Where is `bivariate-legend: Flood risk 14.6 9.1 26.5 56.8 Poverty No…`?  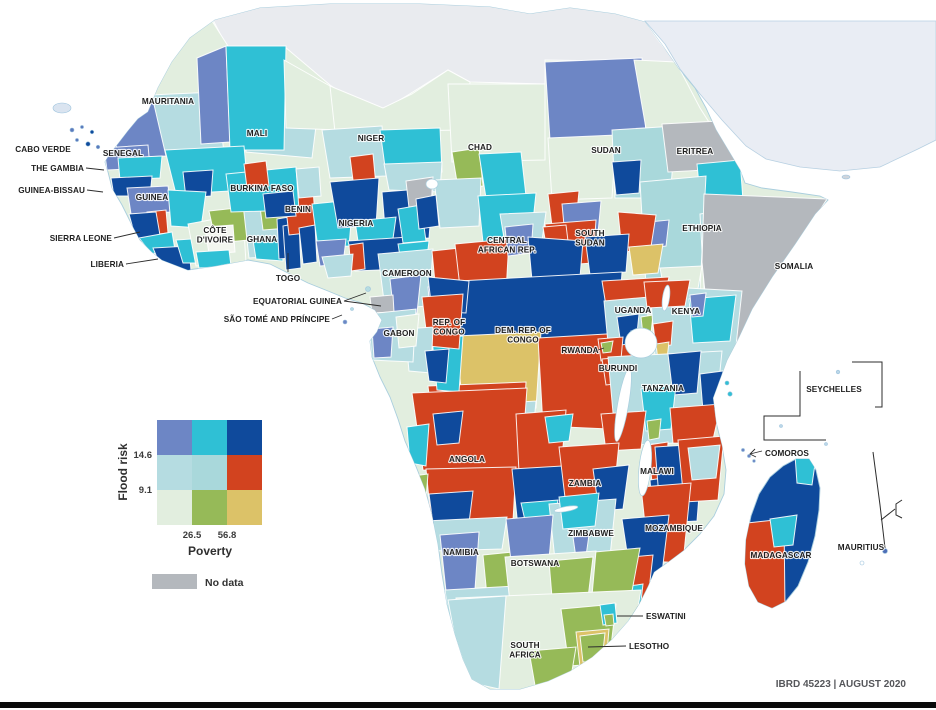 bivariate-legend: Flood risk 14.6 9.1 26.5 56.8 Poverty No… is located at coordinates (189, 504).